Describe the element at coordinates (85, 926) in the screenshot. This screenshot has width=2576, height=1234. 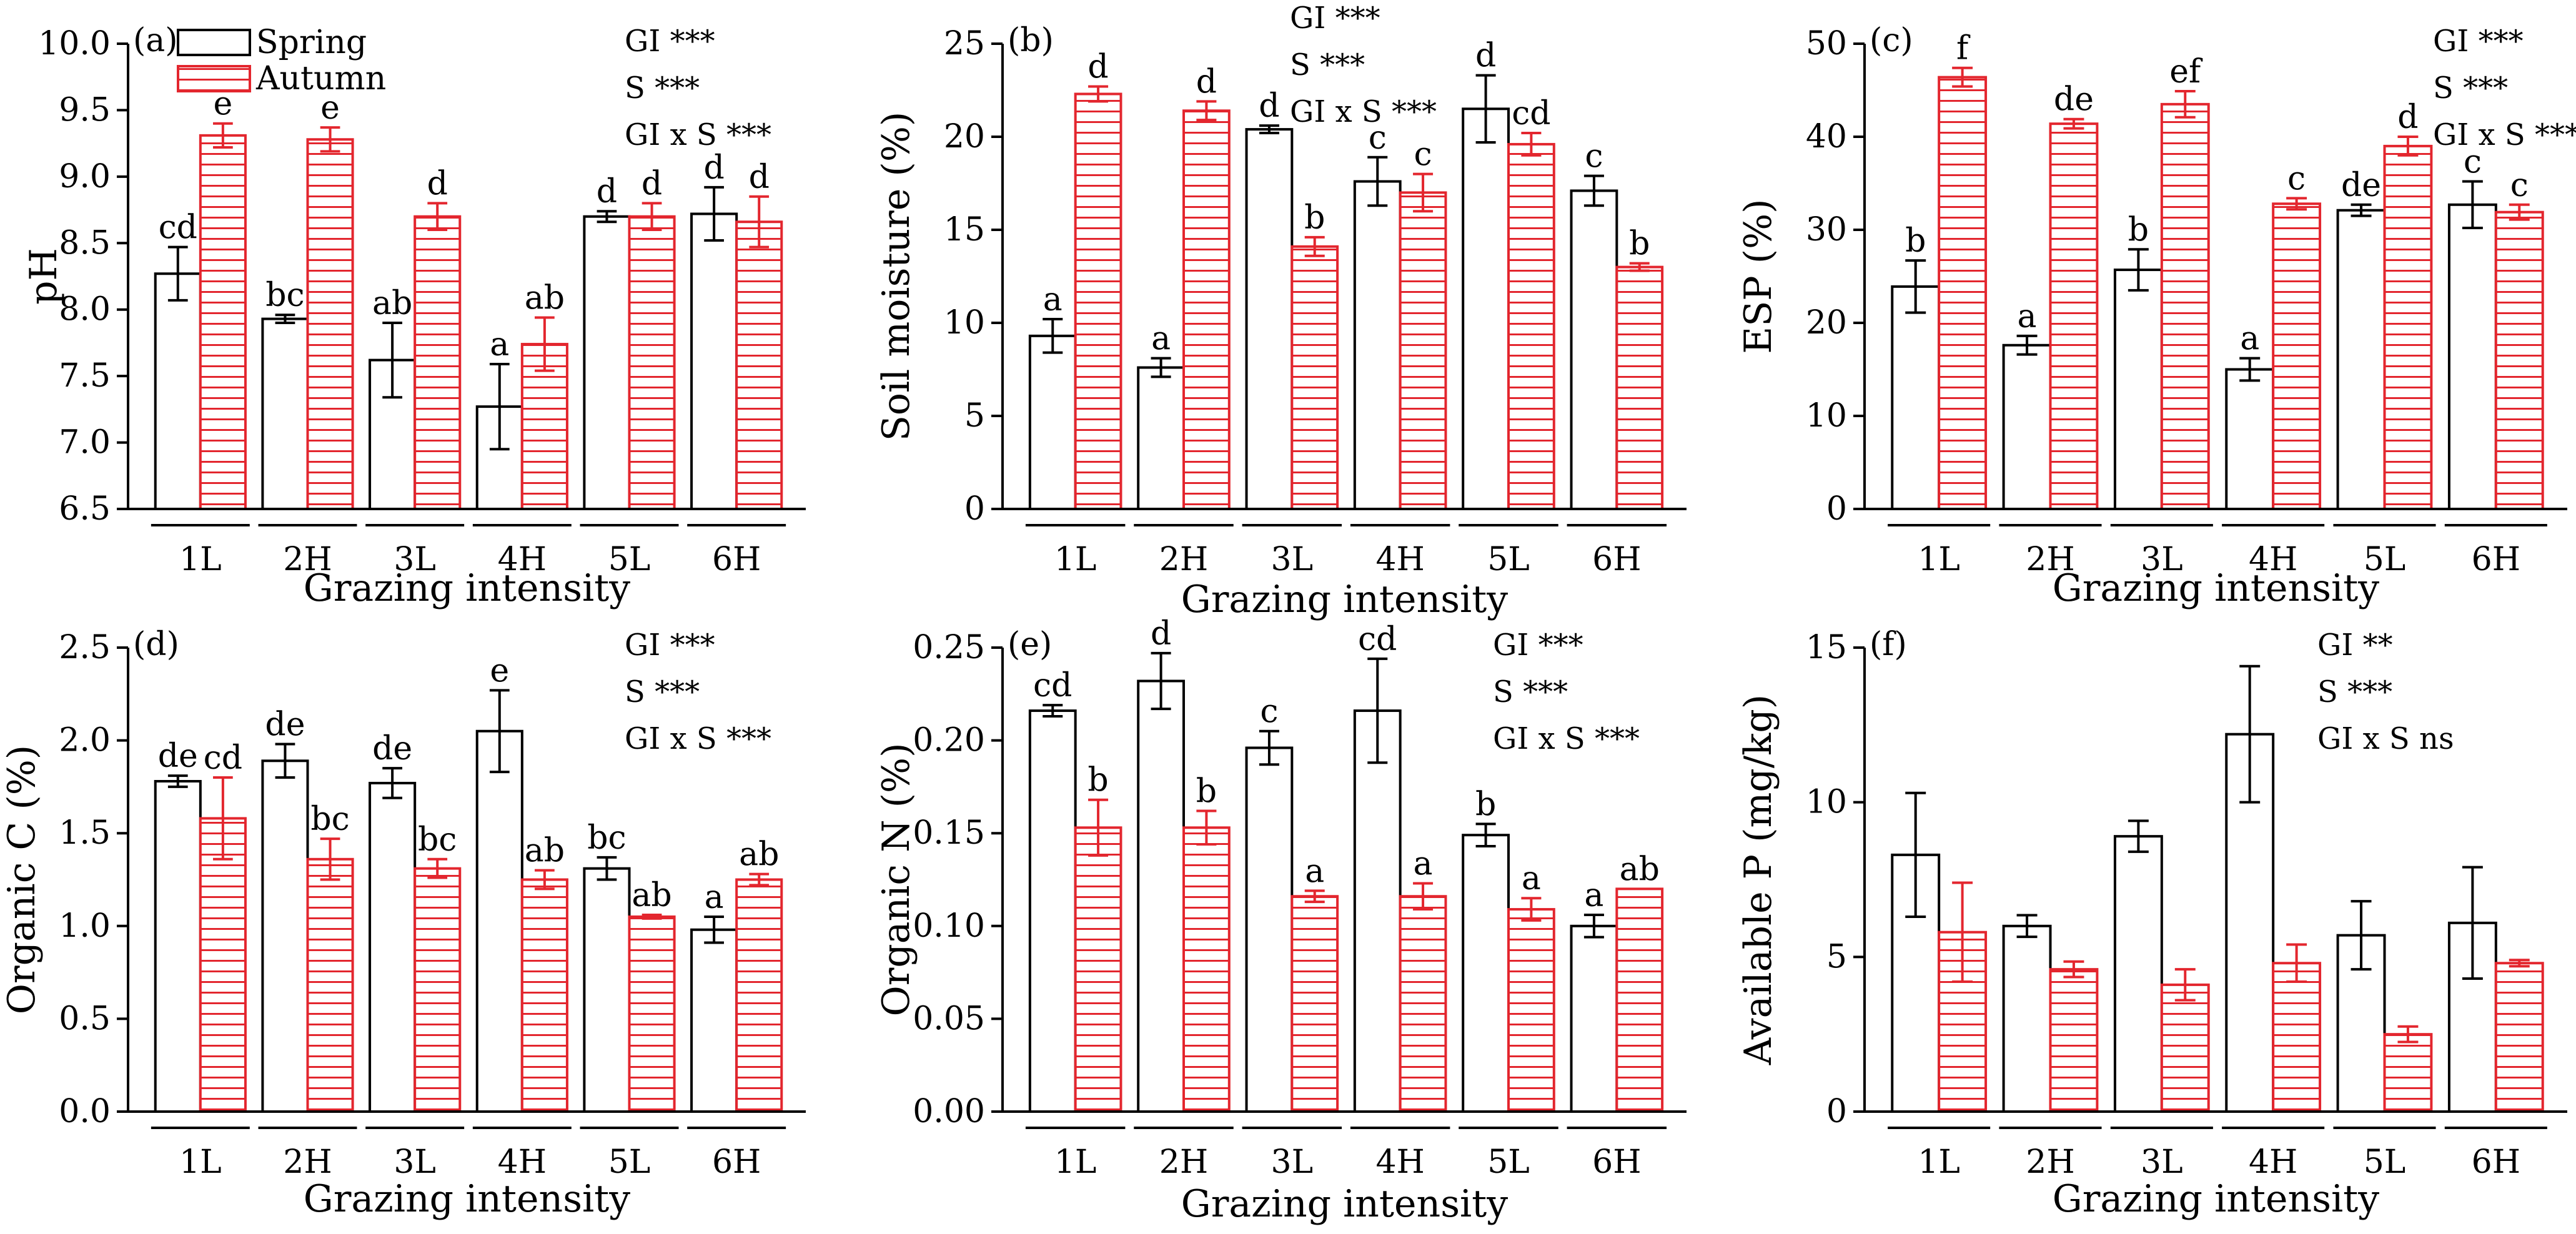
I see `y-tick-label: 1.0` at that location.